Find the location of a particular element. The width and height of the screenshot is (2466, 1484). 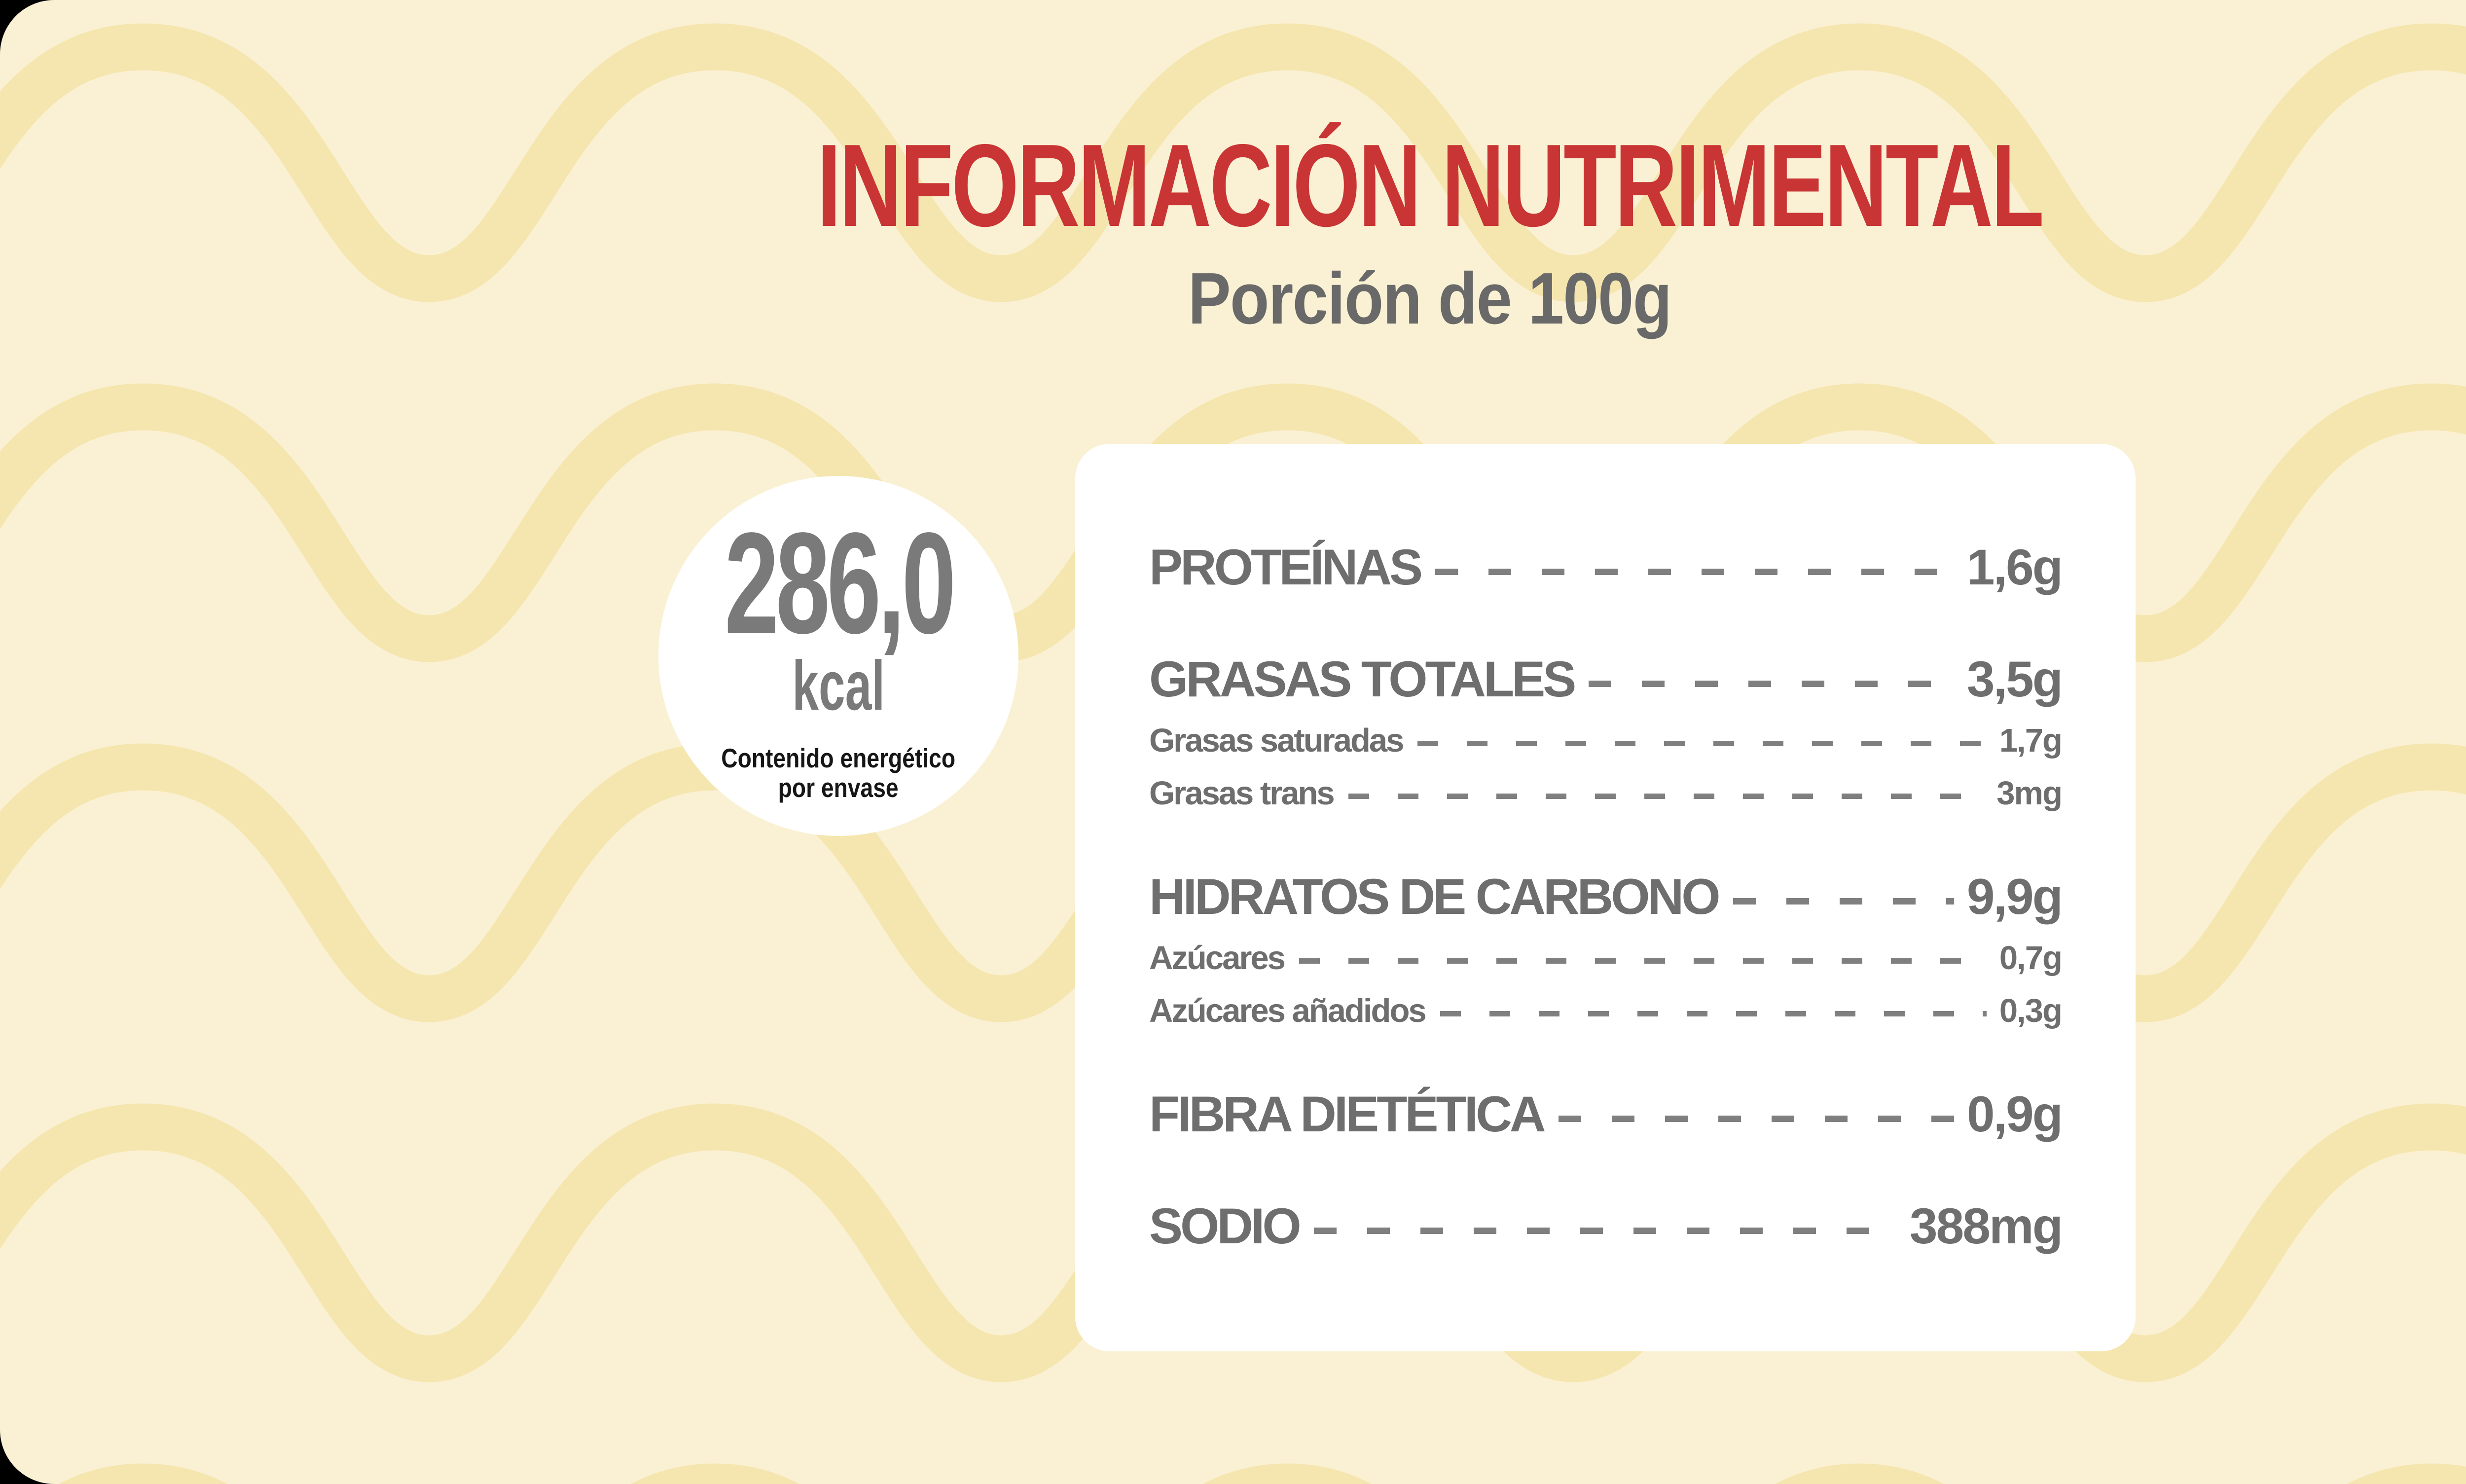

row-value: 1,6g is located at coordinates (2014, 567).